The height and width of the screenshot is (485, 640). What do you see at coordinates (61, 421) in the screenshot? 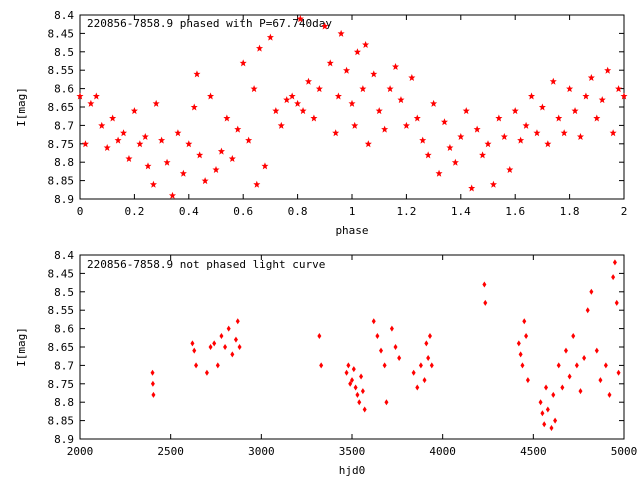
I see `y-tick-label: 8.85` at bounding box center [61, 421].